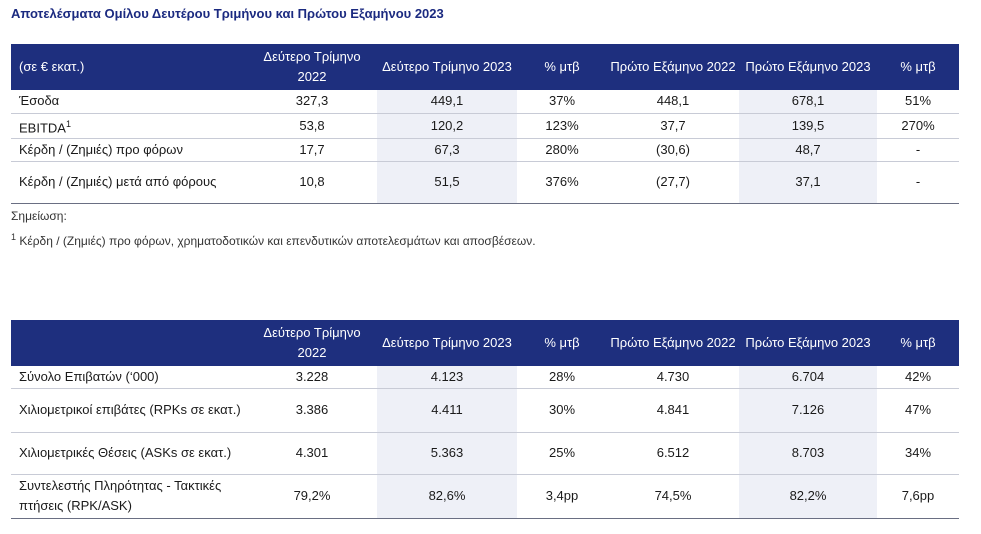 This screenshot has height=534, width=981. What do you see at coordinates (447, 377) in the screenshot?
I see `table-cell: 4.123` at bounding box center [447, 377].